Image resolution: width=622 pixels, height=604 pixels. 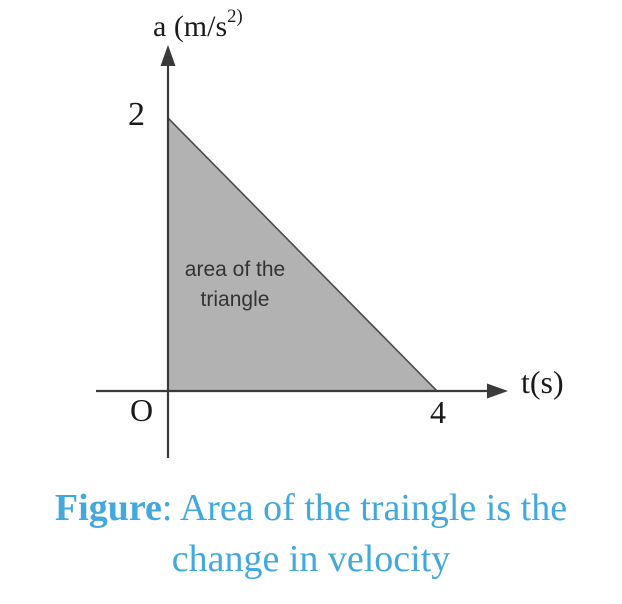 What do you see at coordinates (142, 410) in the screenshot?
I see `origin-label: O` at bounding box center [142, 410].